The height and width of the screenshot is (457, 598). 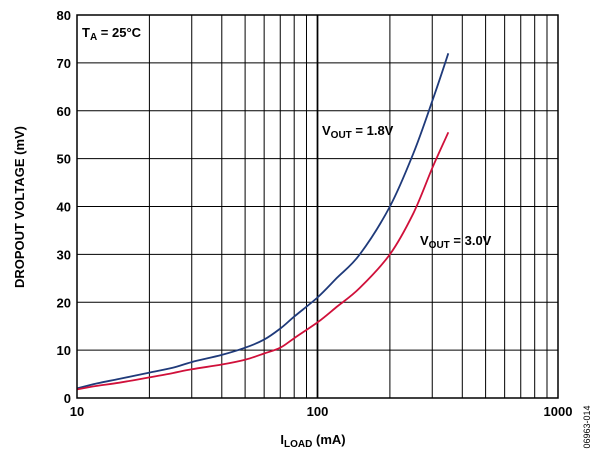 I want to click on x-axis-title: ILOAD (mA), so click(x=312, y=441).